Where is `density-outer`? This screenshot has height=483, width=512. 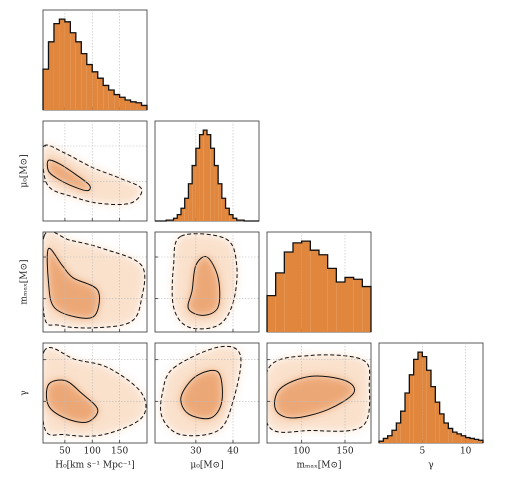
density-outer is located at coordinates (92, 175).